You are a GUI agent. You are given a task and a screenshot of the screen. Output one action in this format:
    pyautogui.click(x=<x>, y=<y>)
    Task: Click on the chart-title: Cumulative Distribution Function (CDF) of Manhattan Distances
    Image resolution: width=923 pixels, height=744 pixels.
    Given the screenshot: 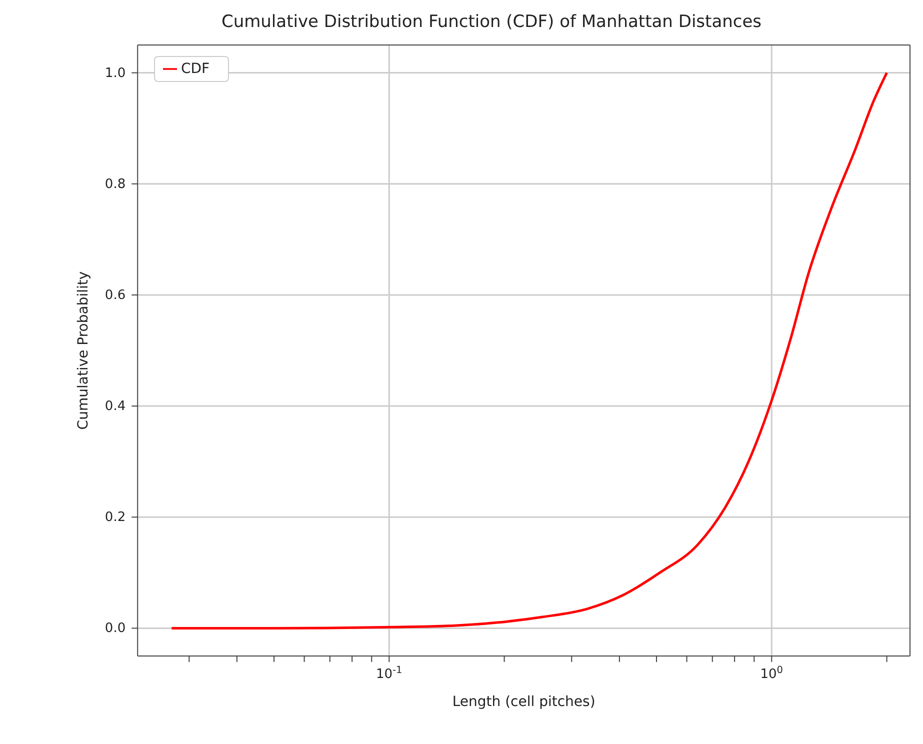 What is the action you would take?
    pyautogui.click(x=491, y=22)
    